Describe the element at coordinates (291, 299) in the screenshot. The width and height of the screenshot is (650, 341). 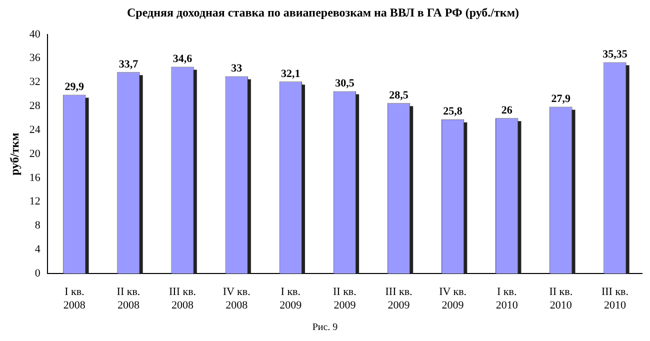
I see `x-tick-label: I кв. 2009` at that location.